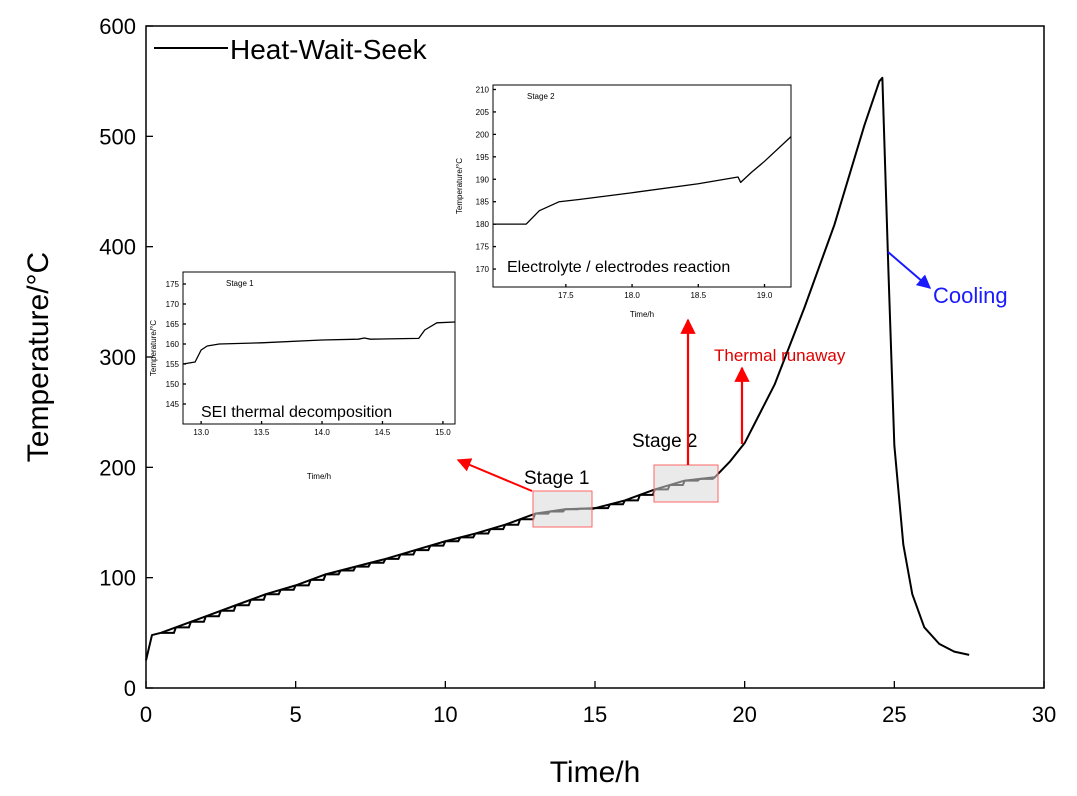 This screenshot has width=1077, height=796. Describe the element at coordinates (483, 224) in the screenshot. I see `y-tick-label: 180` at that location.